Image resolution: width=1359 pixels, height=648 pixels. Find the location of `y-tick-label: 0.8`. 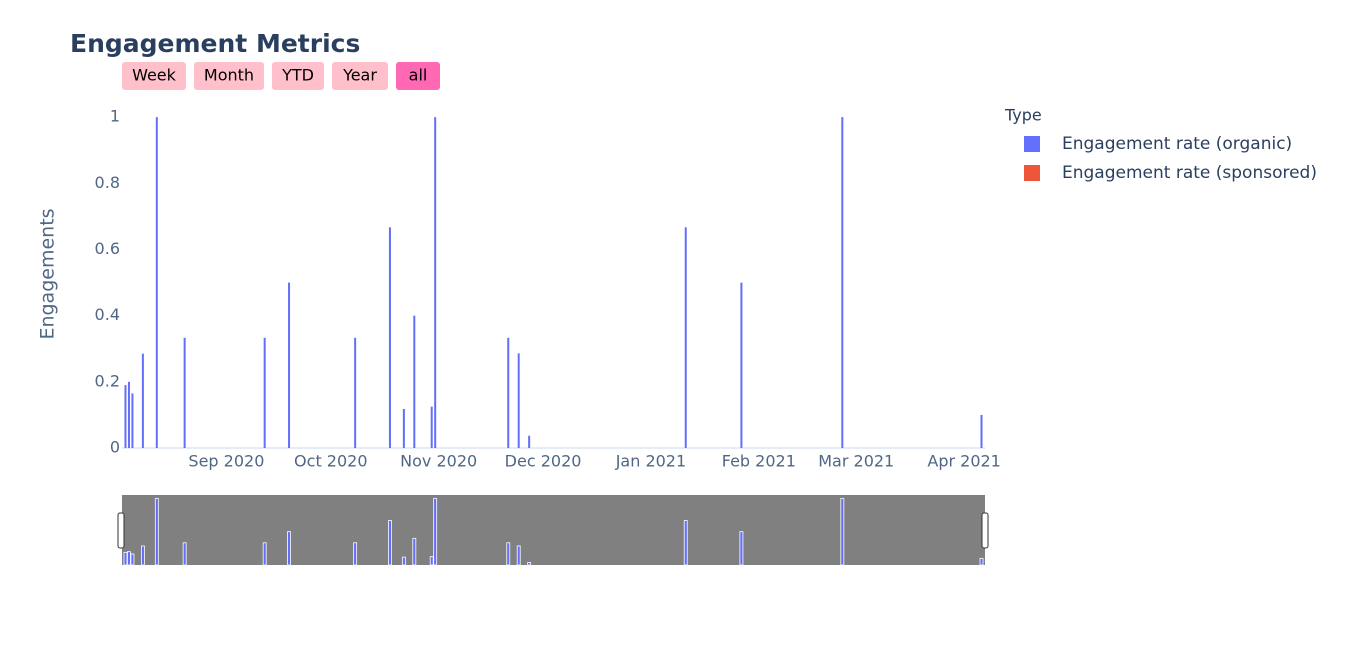

y-tick-label: 0.8 is located at coordinates (107, 182).